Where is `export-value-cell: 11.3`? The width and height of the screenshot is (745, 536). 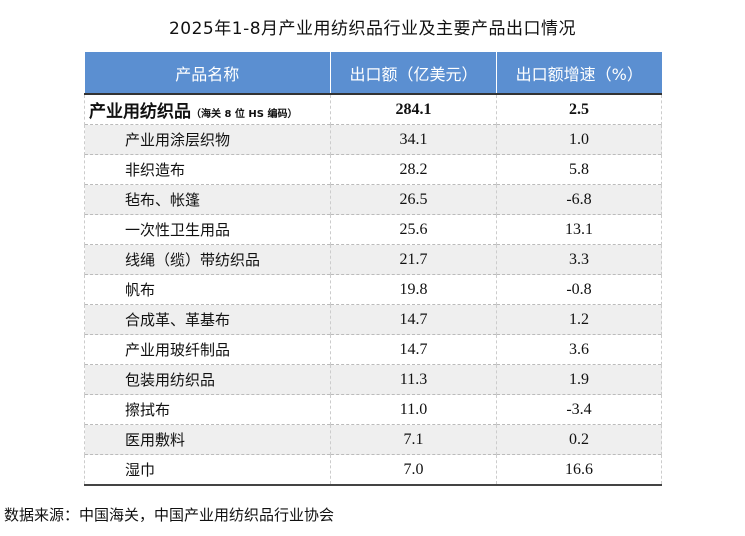 export-value-cell: 11.3 is located at coordinates (413, 379).